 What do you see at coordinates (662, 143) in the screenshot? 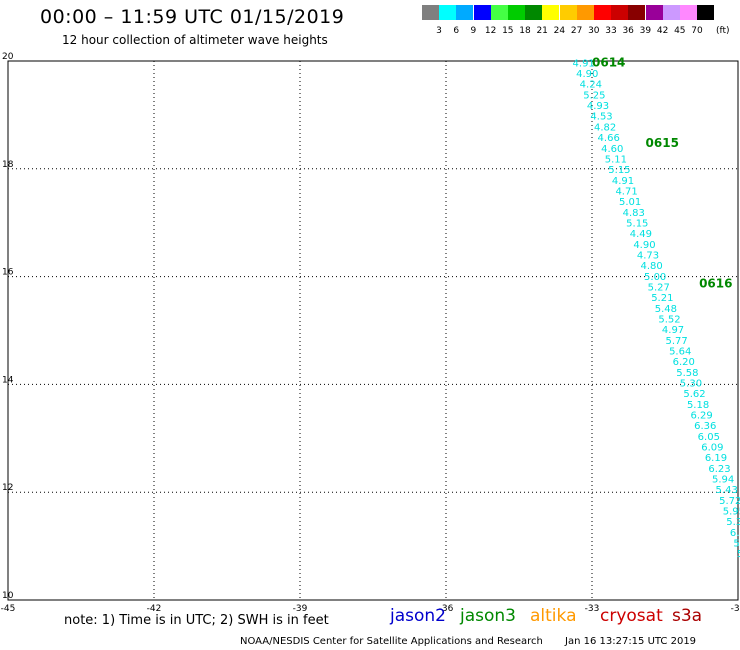
I see `pass-time-label: 0615` at bounding box center [662, 143].